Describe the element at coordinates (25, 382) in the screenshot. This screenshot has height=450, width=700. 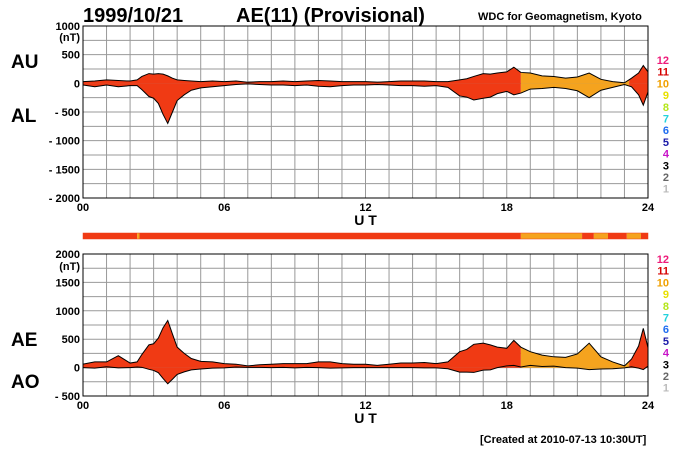
I see `series-label: AO` at that location.